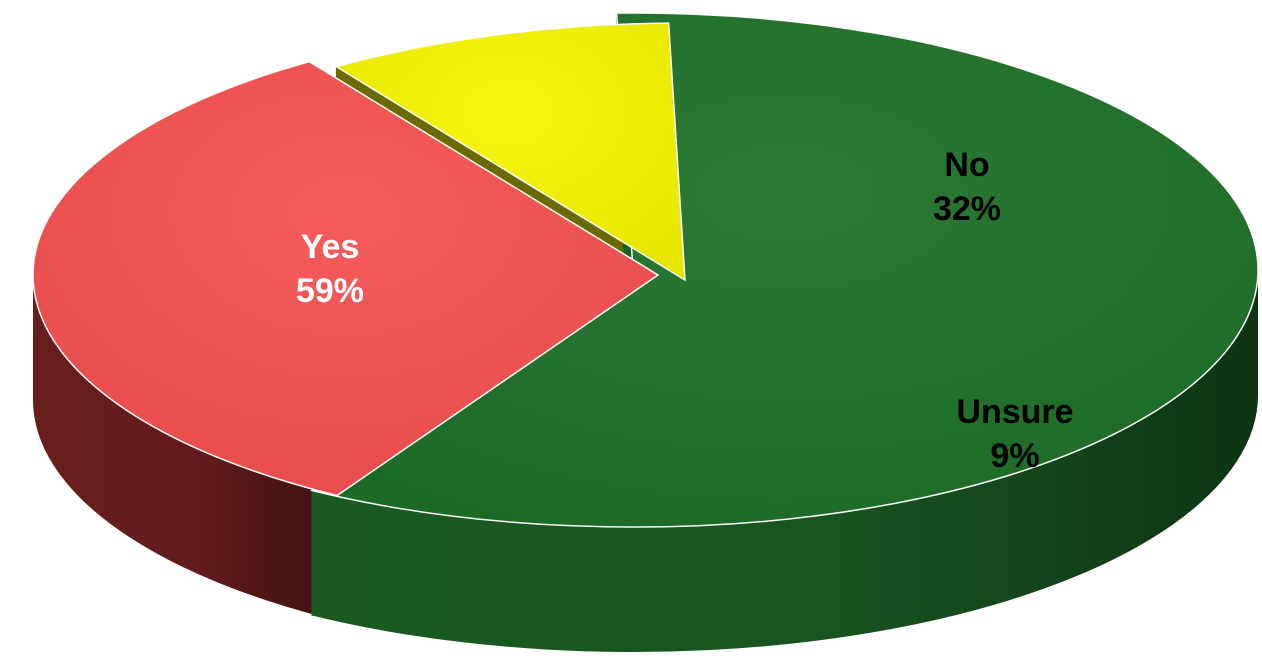 This screenshot has width=1262, height=667. What do you see at coordinates (185, 448) in the screenshot?
I see `pie-slice-no-side-shading` at bounding box center [185, 448].